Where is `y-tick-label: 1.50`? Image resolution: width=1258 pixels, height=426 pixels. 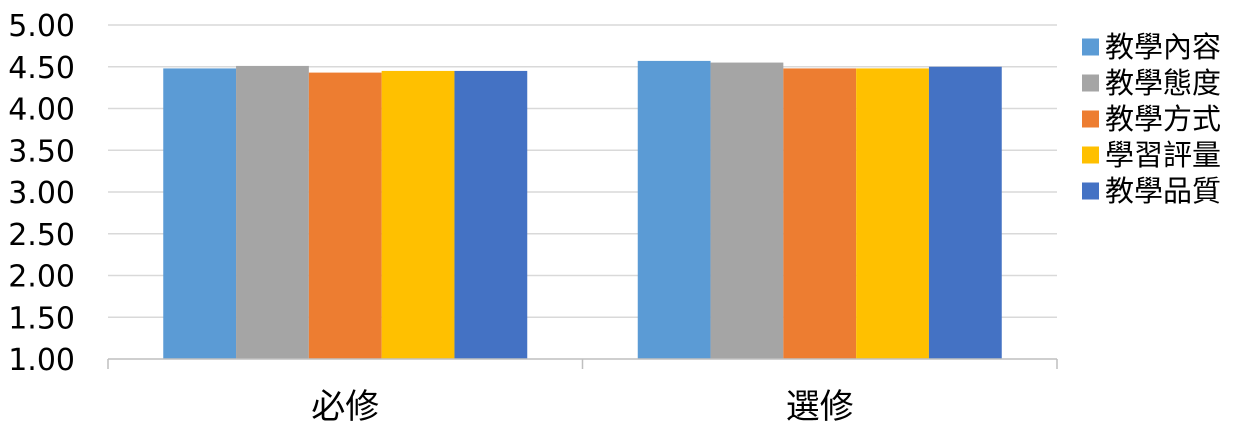
y-tick-label: 1.50 is located at coordinates (41, 318).